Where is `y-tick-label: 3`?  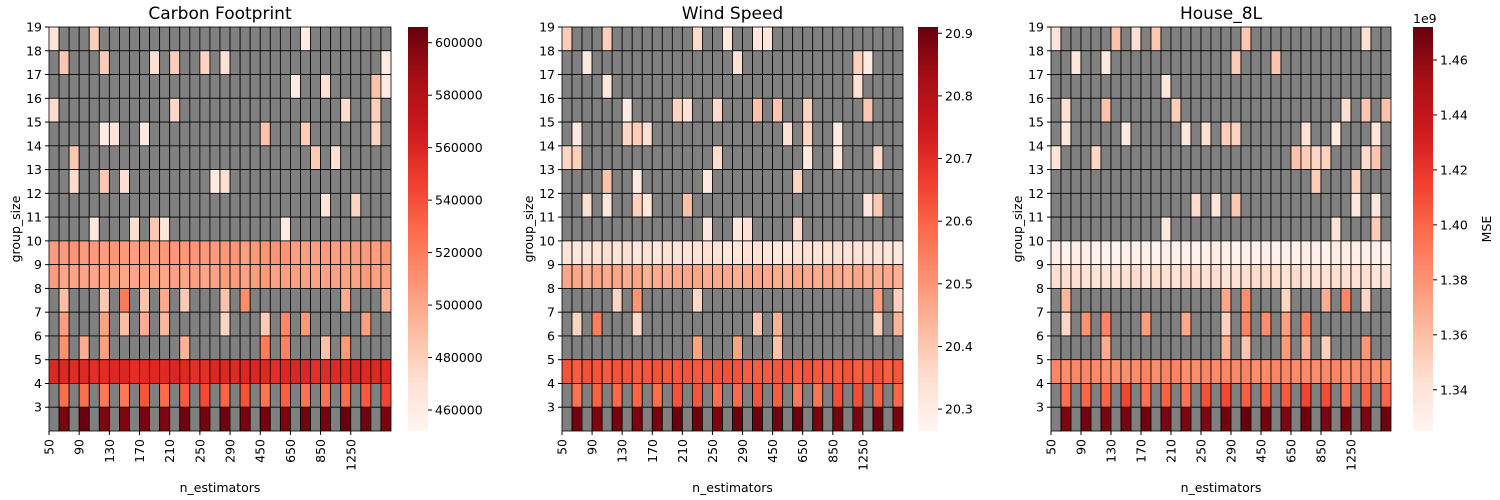 y-tick-label: 3 is located at coordinates (551, 407).